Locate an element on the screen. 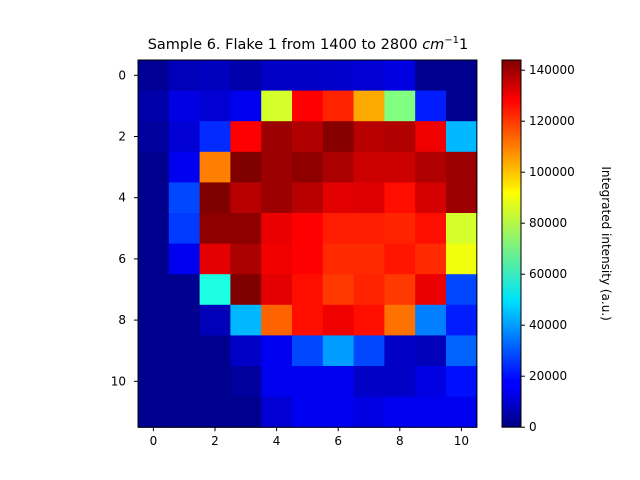 The width and height of the screenshot is (640, 480). x-tick-label-8: 8 is located at coordinates (400, 441).